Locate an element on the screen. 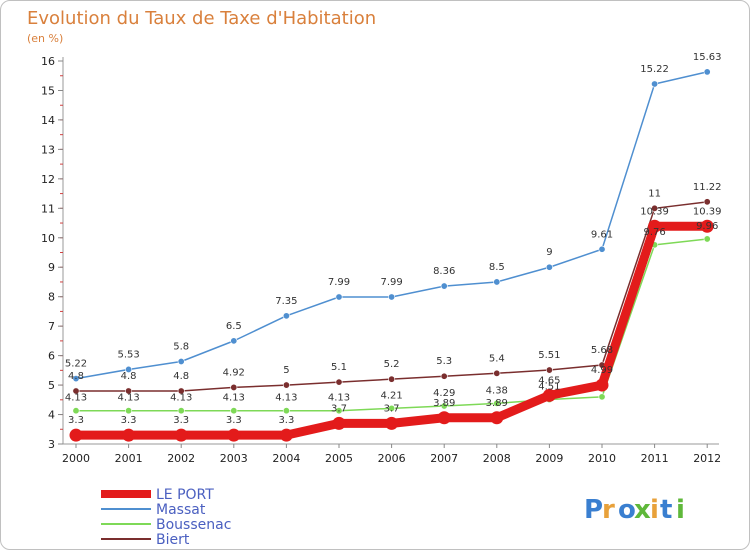 The height and width of the screenshot is (550, 750). data-label: 4.38 is located at coordinates (497, 390).